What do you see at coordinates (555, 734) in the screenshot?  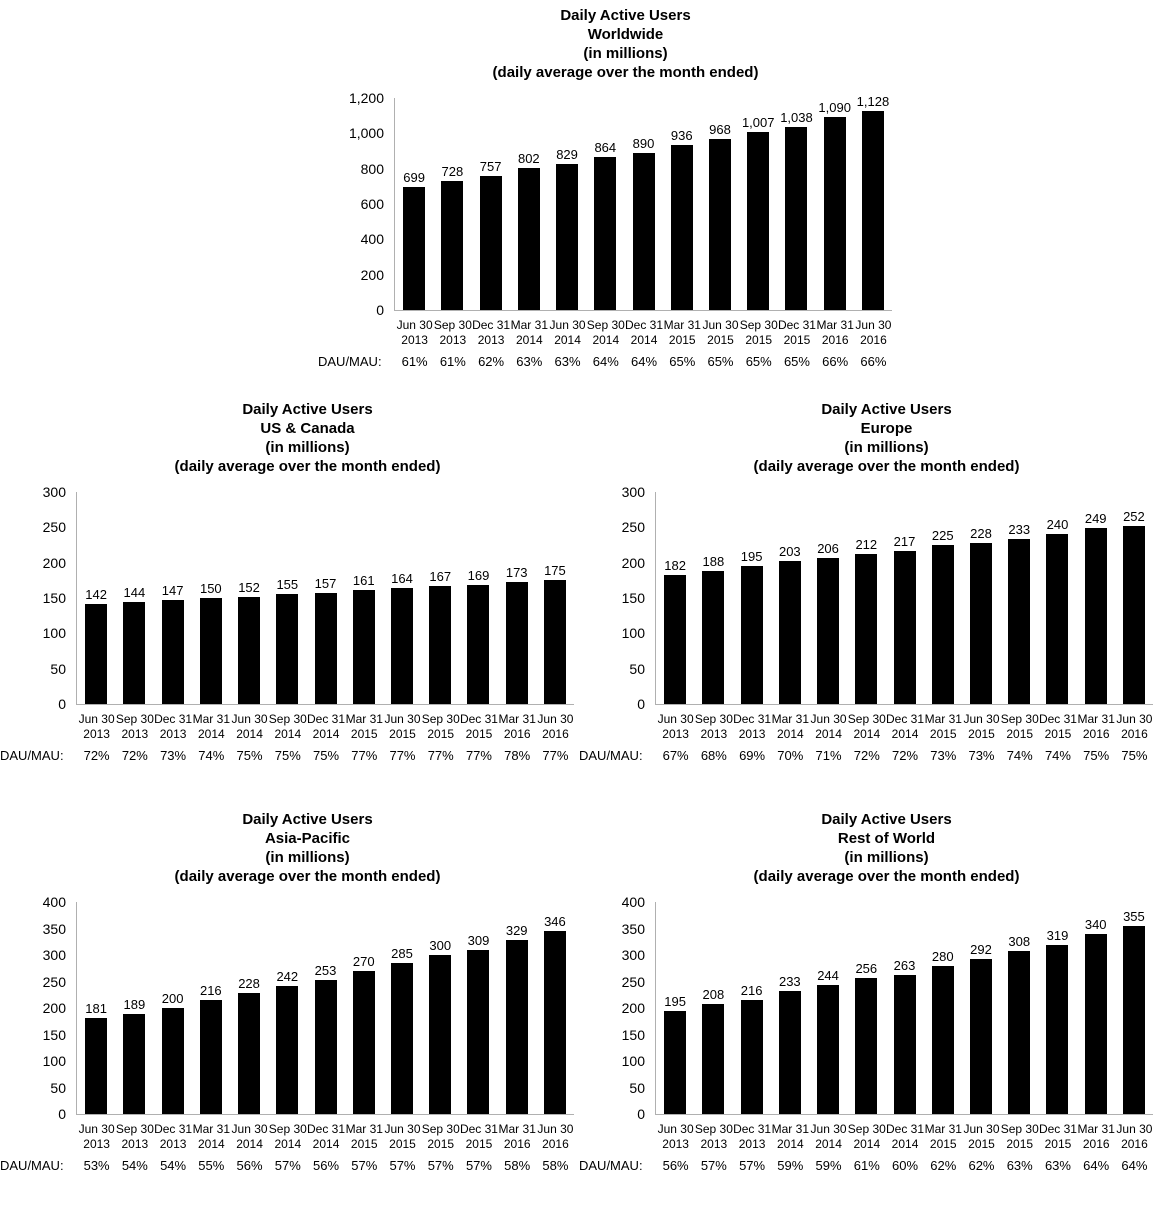 I see `x-axis-label-year: 2016` at bounding box center [555, 734].